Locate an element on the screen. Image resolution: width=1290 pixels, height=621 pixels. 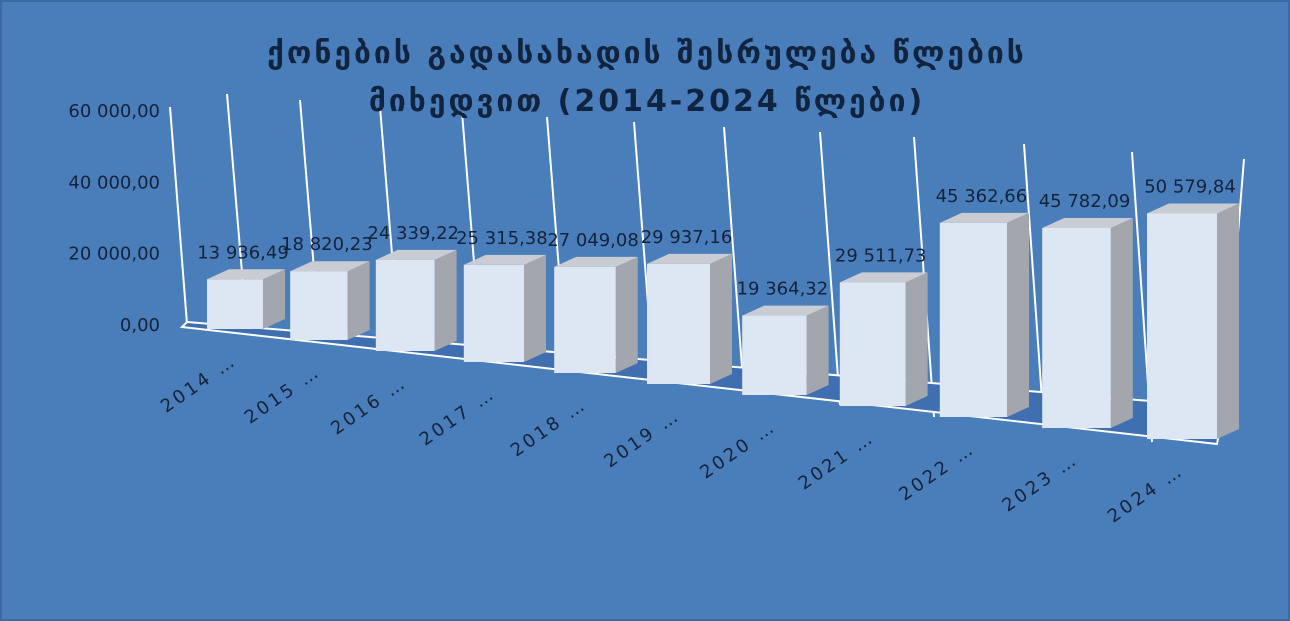
value-label: 50 579,84 is located at coordinates (1190, 186).